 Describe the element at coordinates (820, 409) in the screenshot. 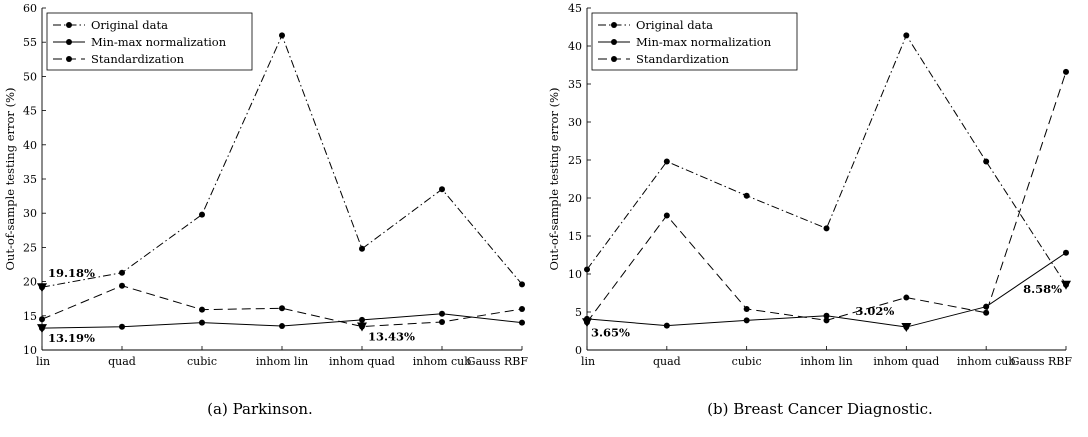

I see `caption-breast-cancer: (b) Breast Cancer Diagnostic.` at that location.